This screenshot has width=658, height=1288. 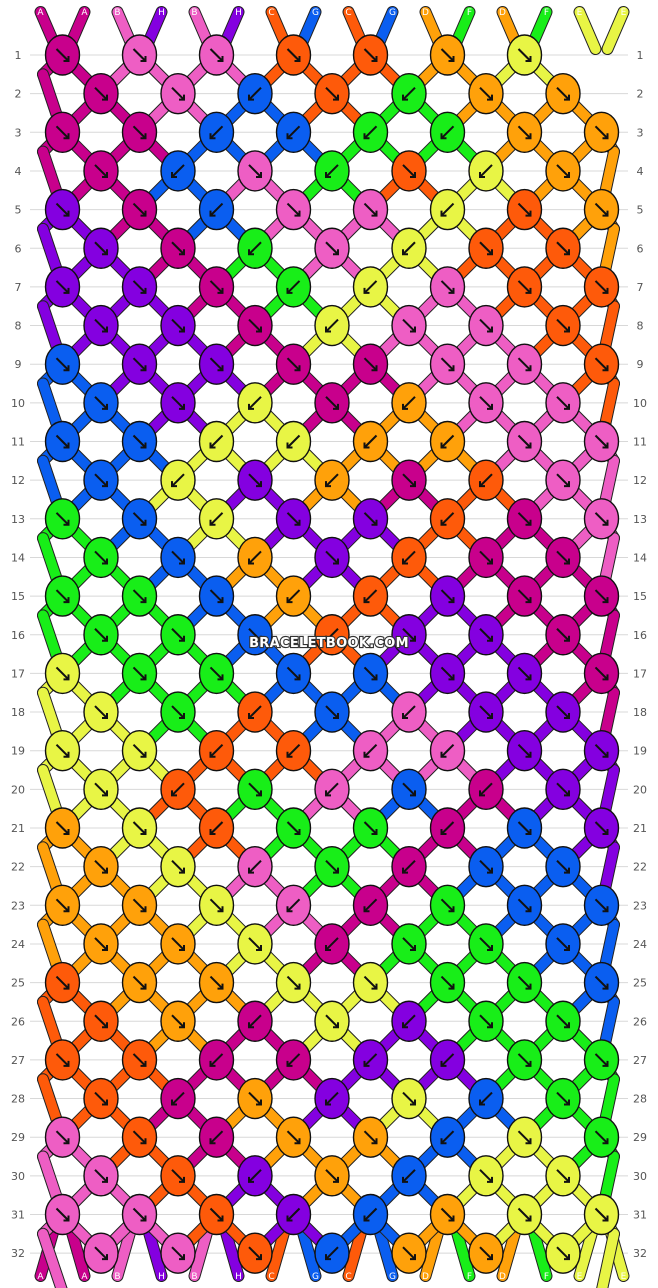 What do you see at coordinates (18, 712) in the screenshot?
I see `row-number-left: 18` at bounding box center [18, 712].